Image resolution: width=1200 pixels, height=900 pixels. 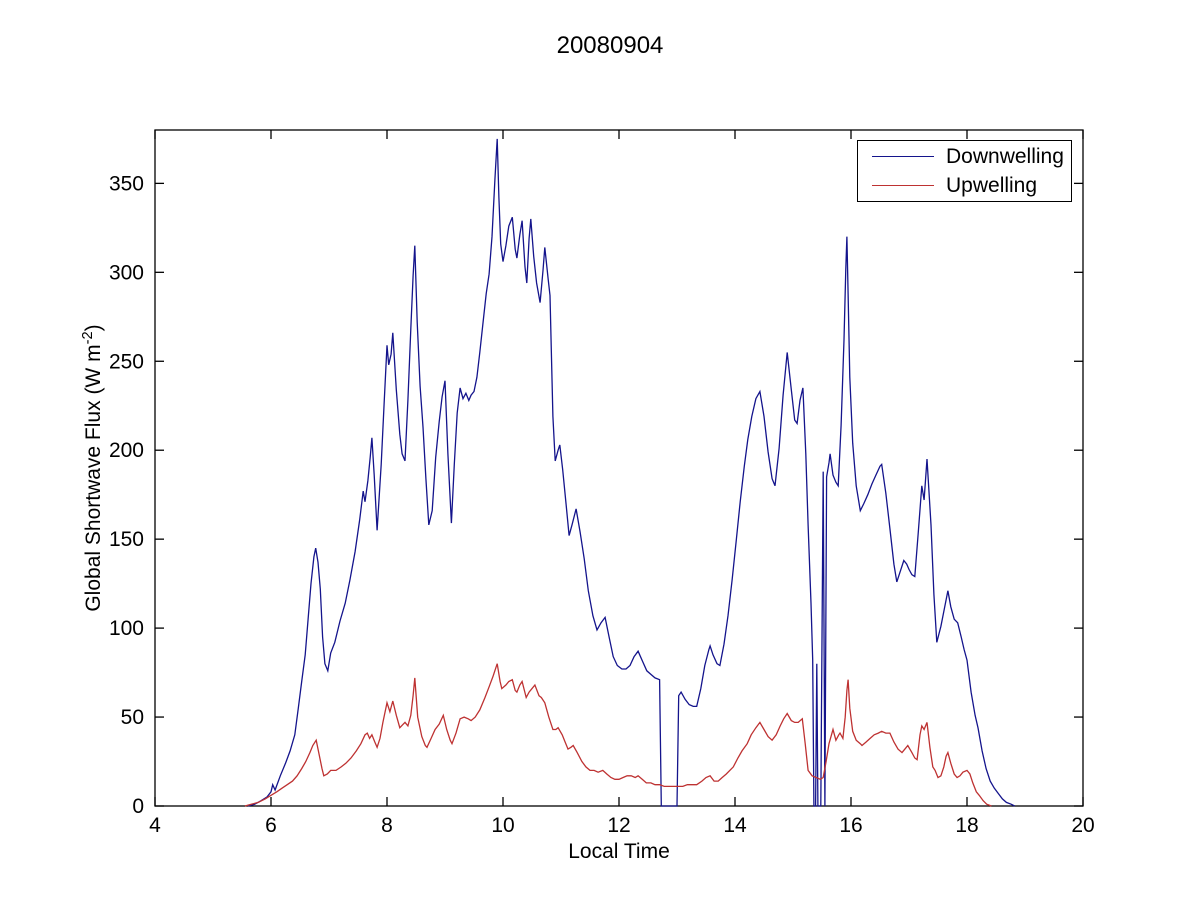 What do you see at coordinates (618, 735) in the screenshot?
I see `upwelling-line` at bounding box center [618, 735].